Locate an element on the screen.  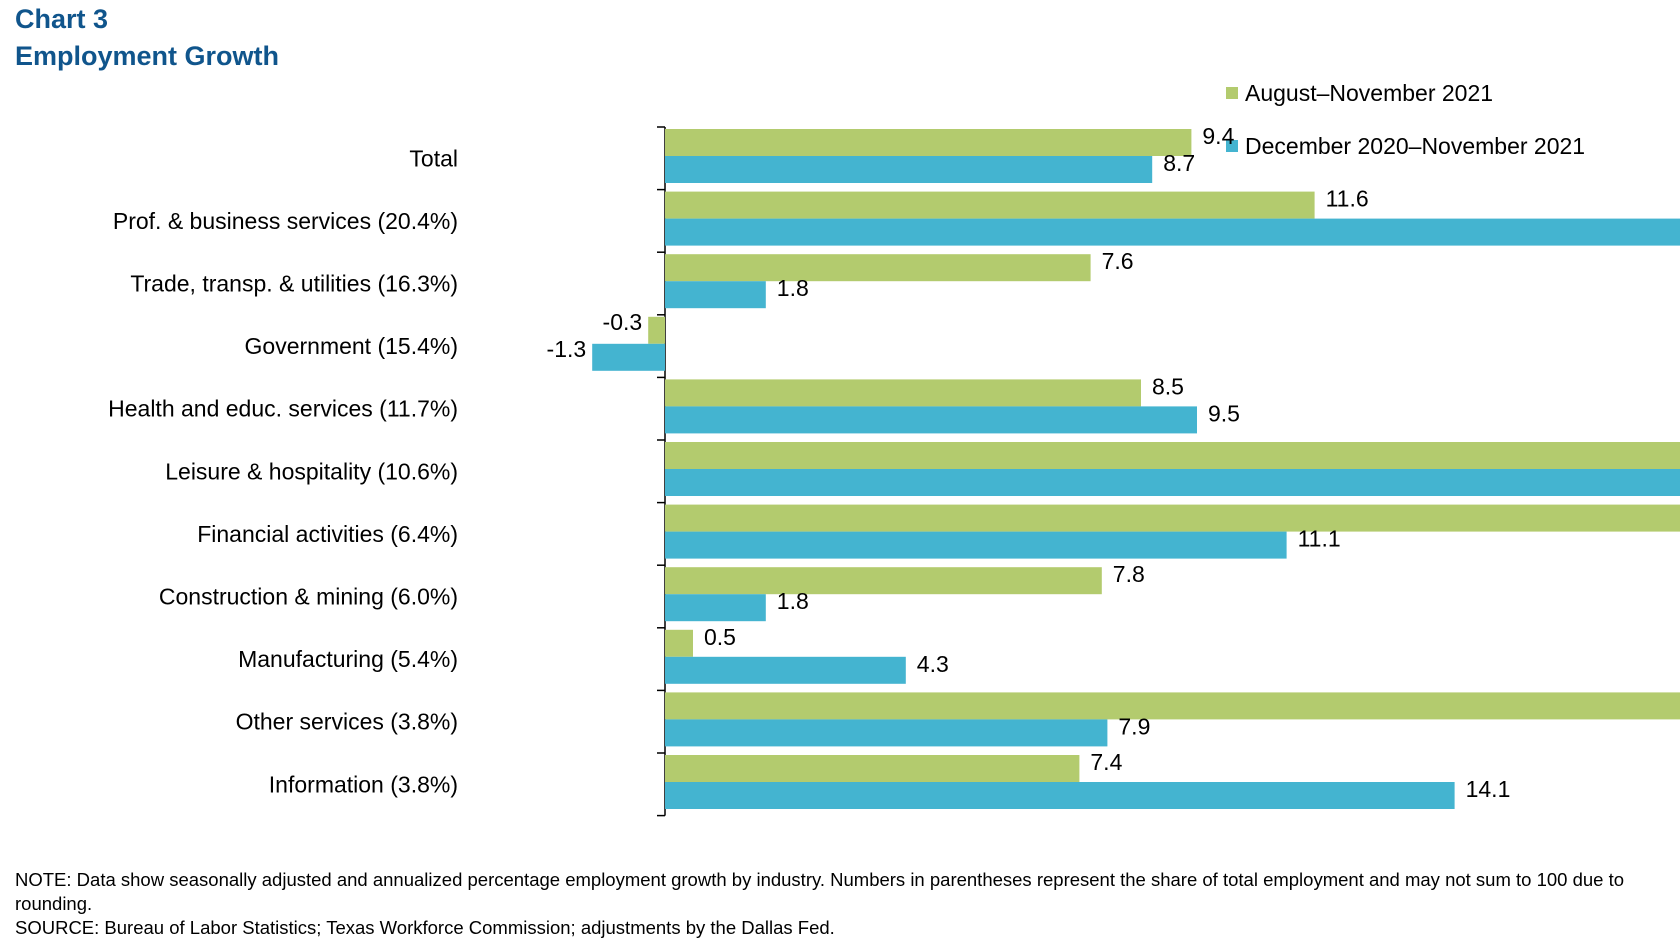
category-label: Health and educ. services (11.7%) is located at coordinates (283, 409).